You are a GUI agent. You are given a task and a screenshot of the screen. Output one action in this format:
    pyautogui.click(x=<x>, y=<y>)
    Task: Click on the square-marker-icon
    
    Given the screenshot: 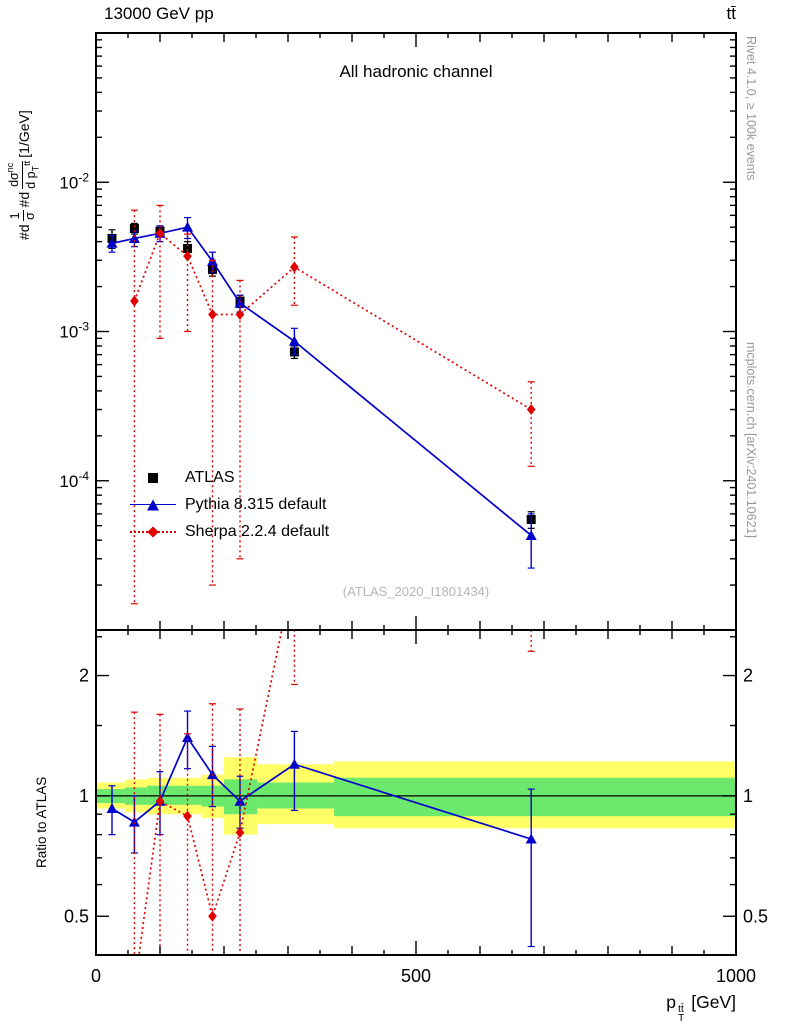 What is the action you would take?
    pyautogui.click(x=153, y=478)
    